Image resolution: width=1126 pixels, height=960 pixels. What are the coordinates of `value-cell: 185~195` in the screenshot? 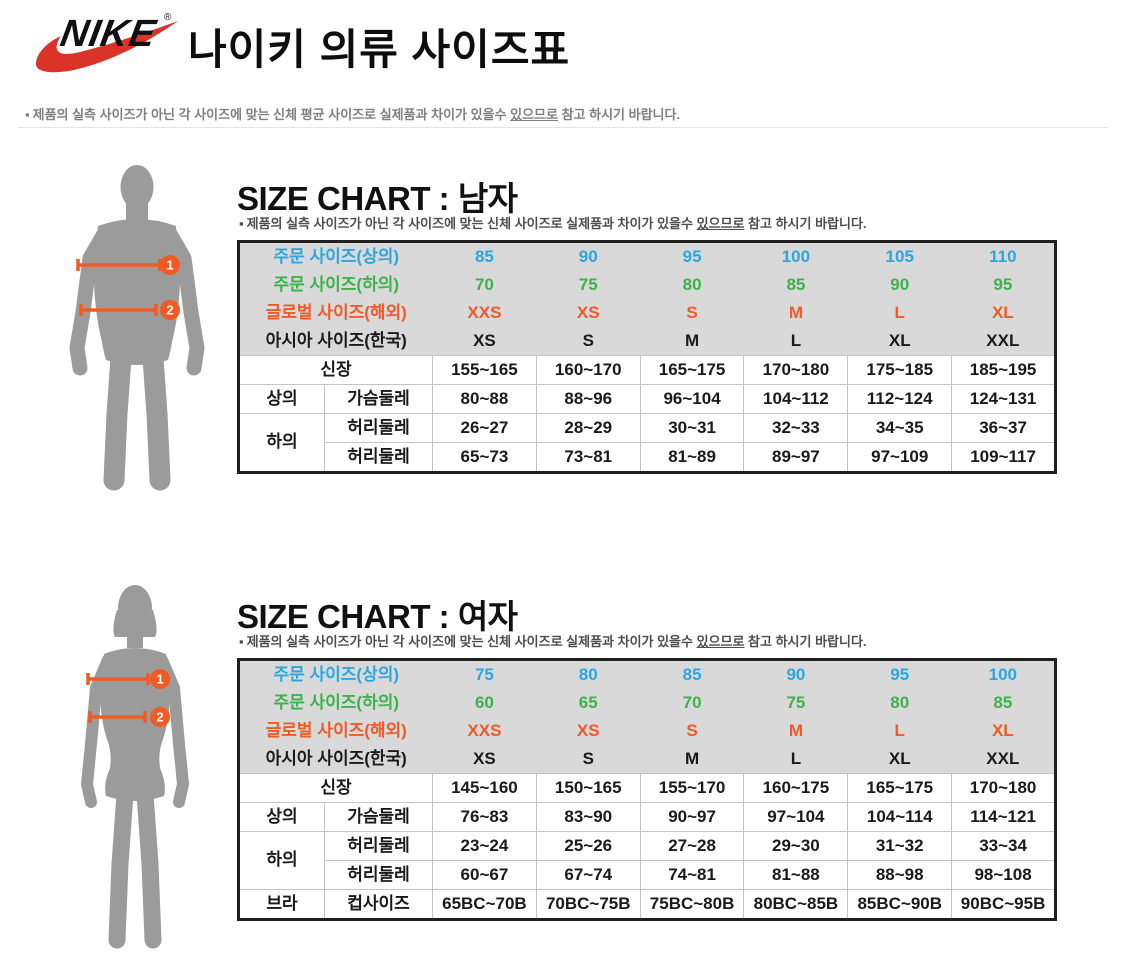 It's located at (1003, 370).